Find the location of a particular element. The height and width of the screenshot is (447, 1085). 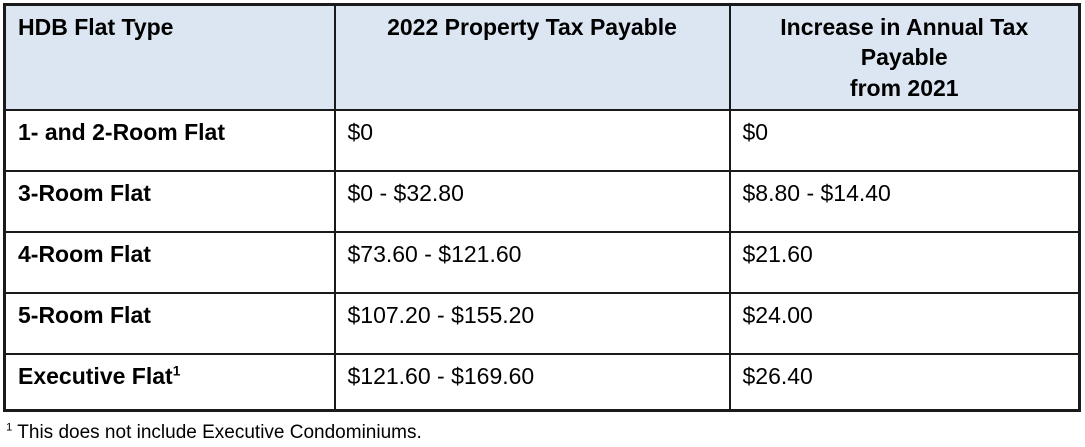

header-cell-increase: Increase in Annual Tax Payable from 2021 is located at coordinates (904, 57).